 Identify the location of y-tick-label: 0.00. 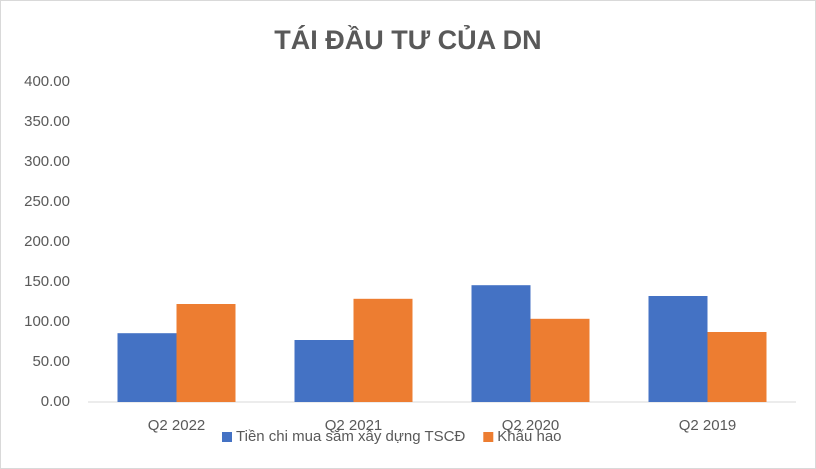
(55, 401).